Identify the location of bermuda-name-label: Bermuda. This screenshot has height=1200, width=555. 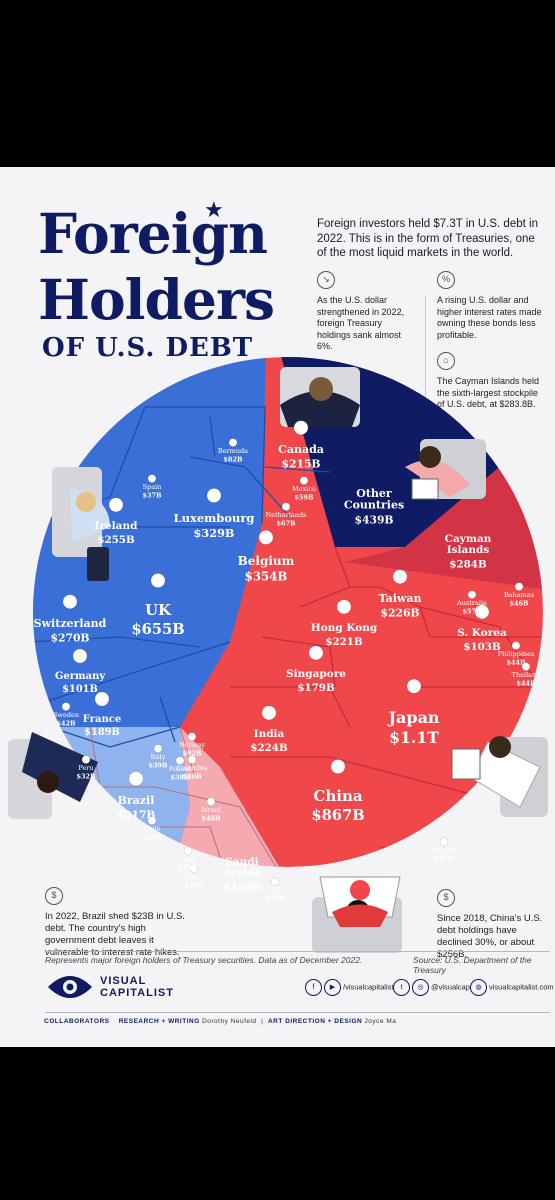
(233, 451).